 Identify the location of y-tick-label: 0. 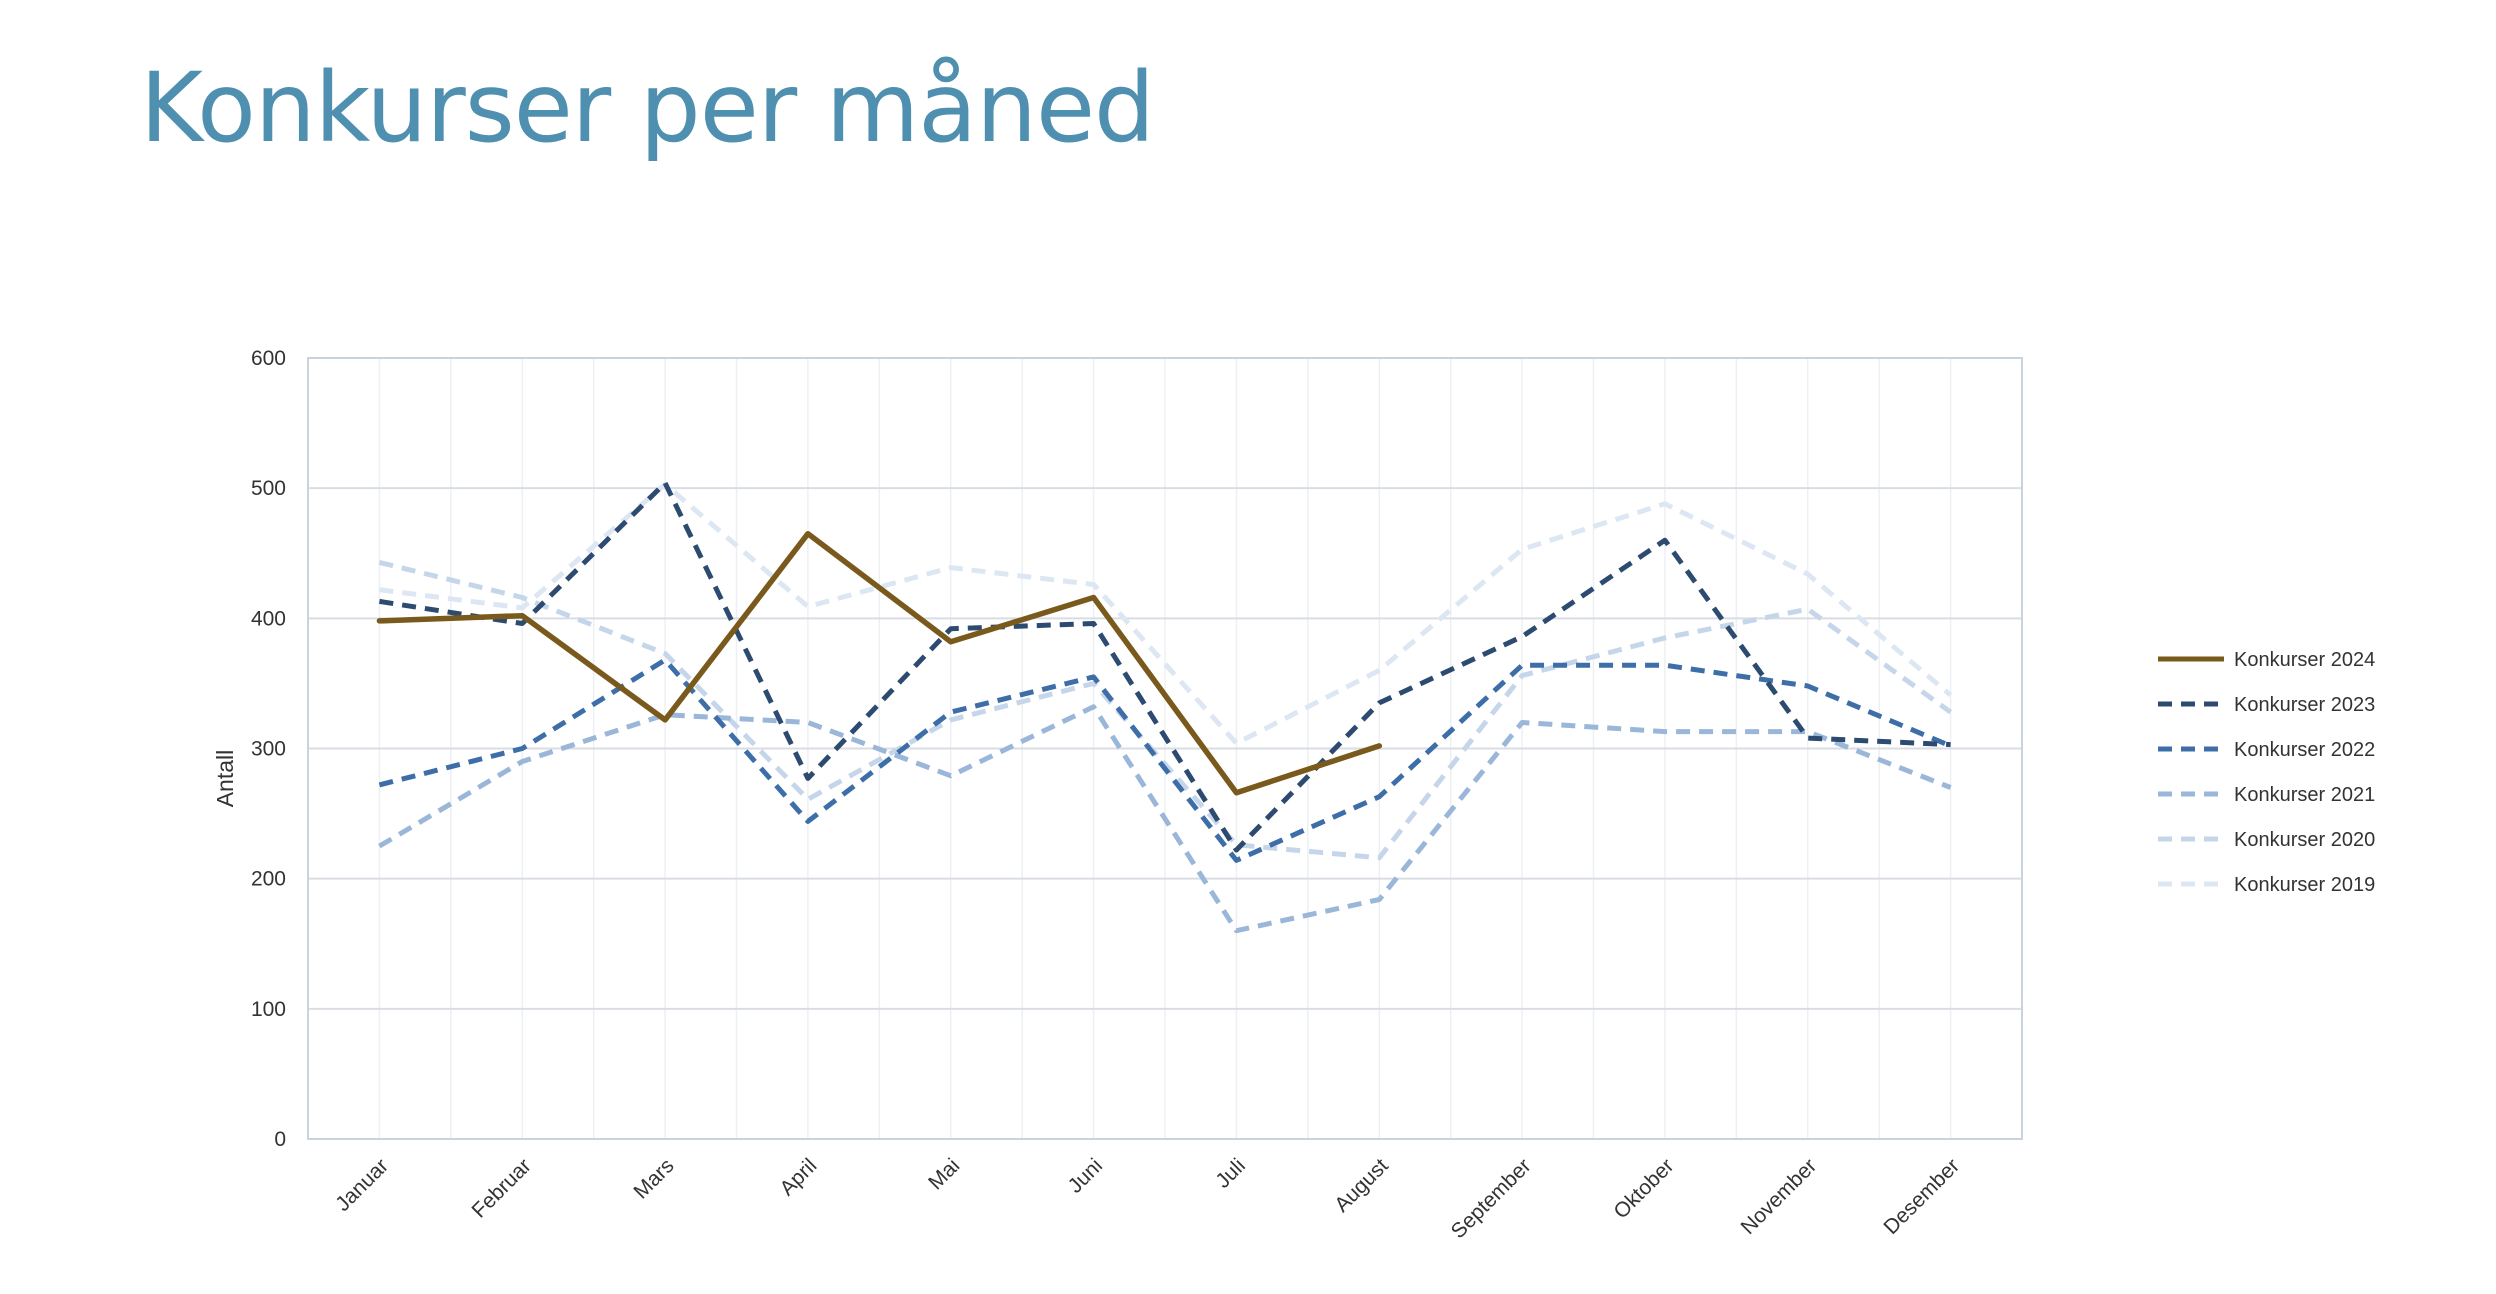
(280, 1139).